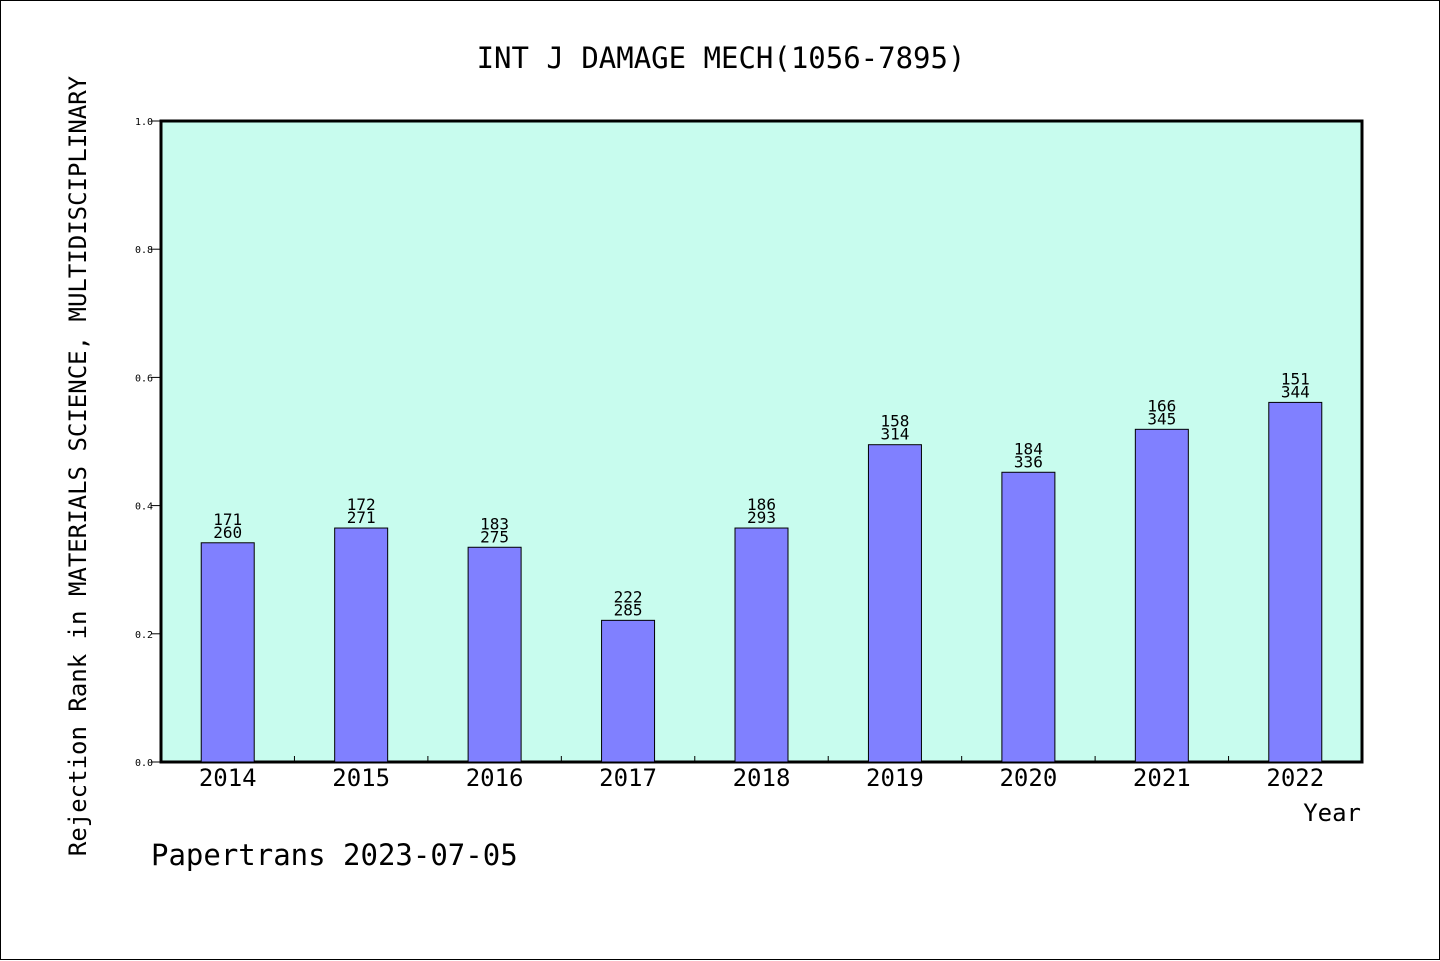 The width and height of the screenshot is (1440, 961). Describe the element at coordinates (628, 596) in the screenshot. I see `bar-rank-label: 222` at that location.